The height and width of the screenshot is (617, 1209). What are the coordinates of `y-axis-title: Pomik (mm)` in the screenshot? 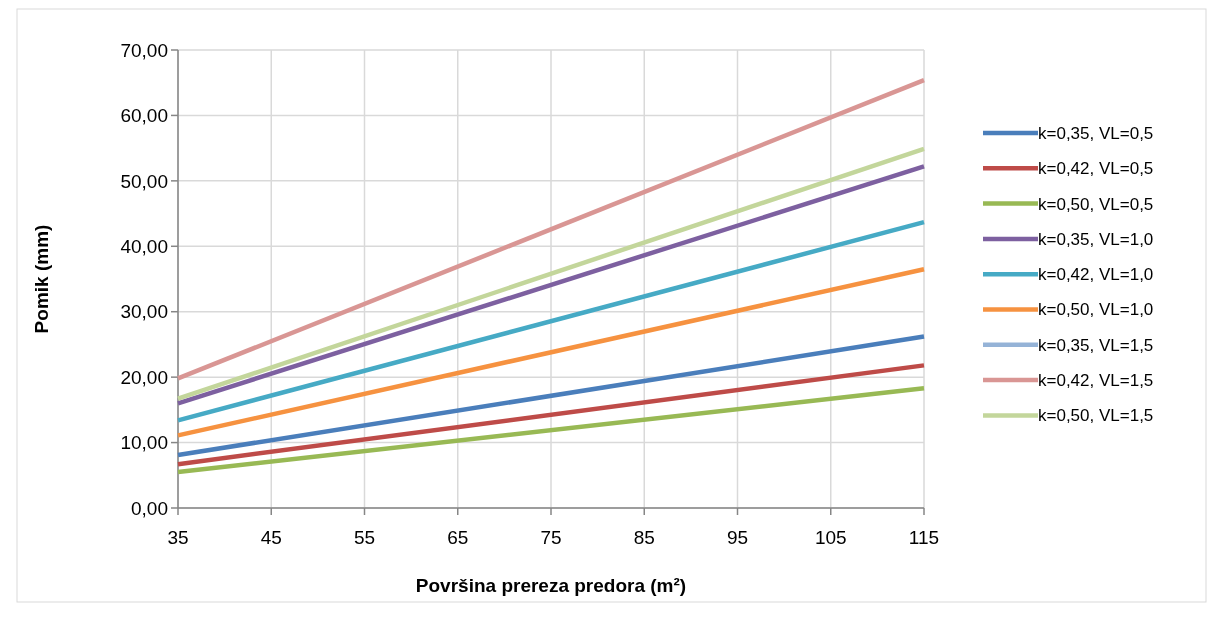 It's located at (41, 279).